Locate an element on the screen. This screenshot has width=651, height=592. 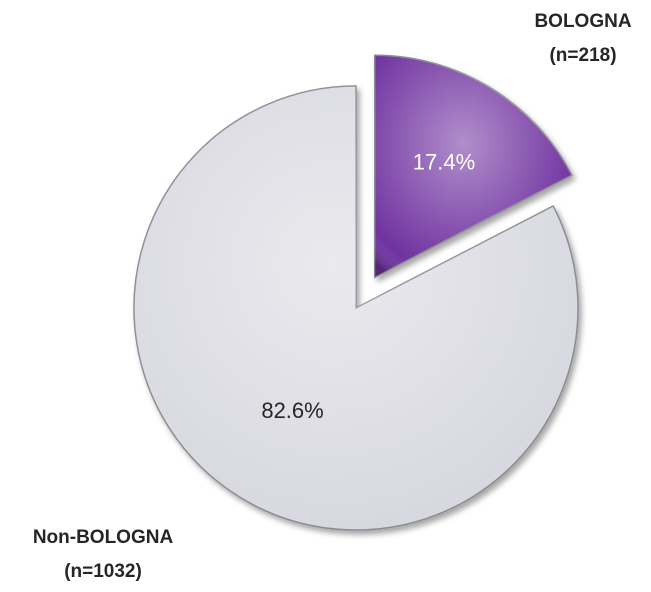
category-count: (n=1032) is located at coordinates (103, 571).